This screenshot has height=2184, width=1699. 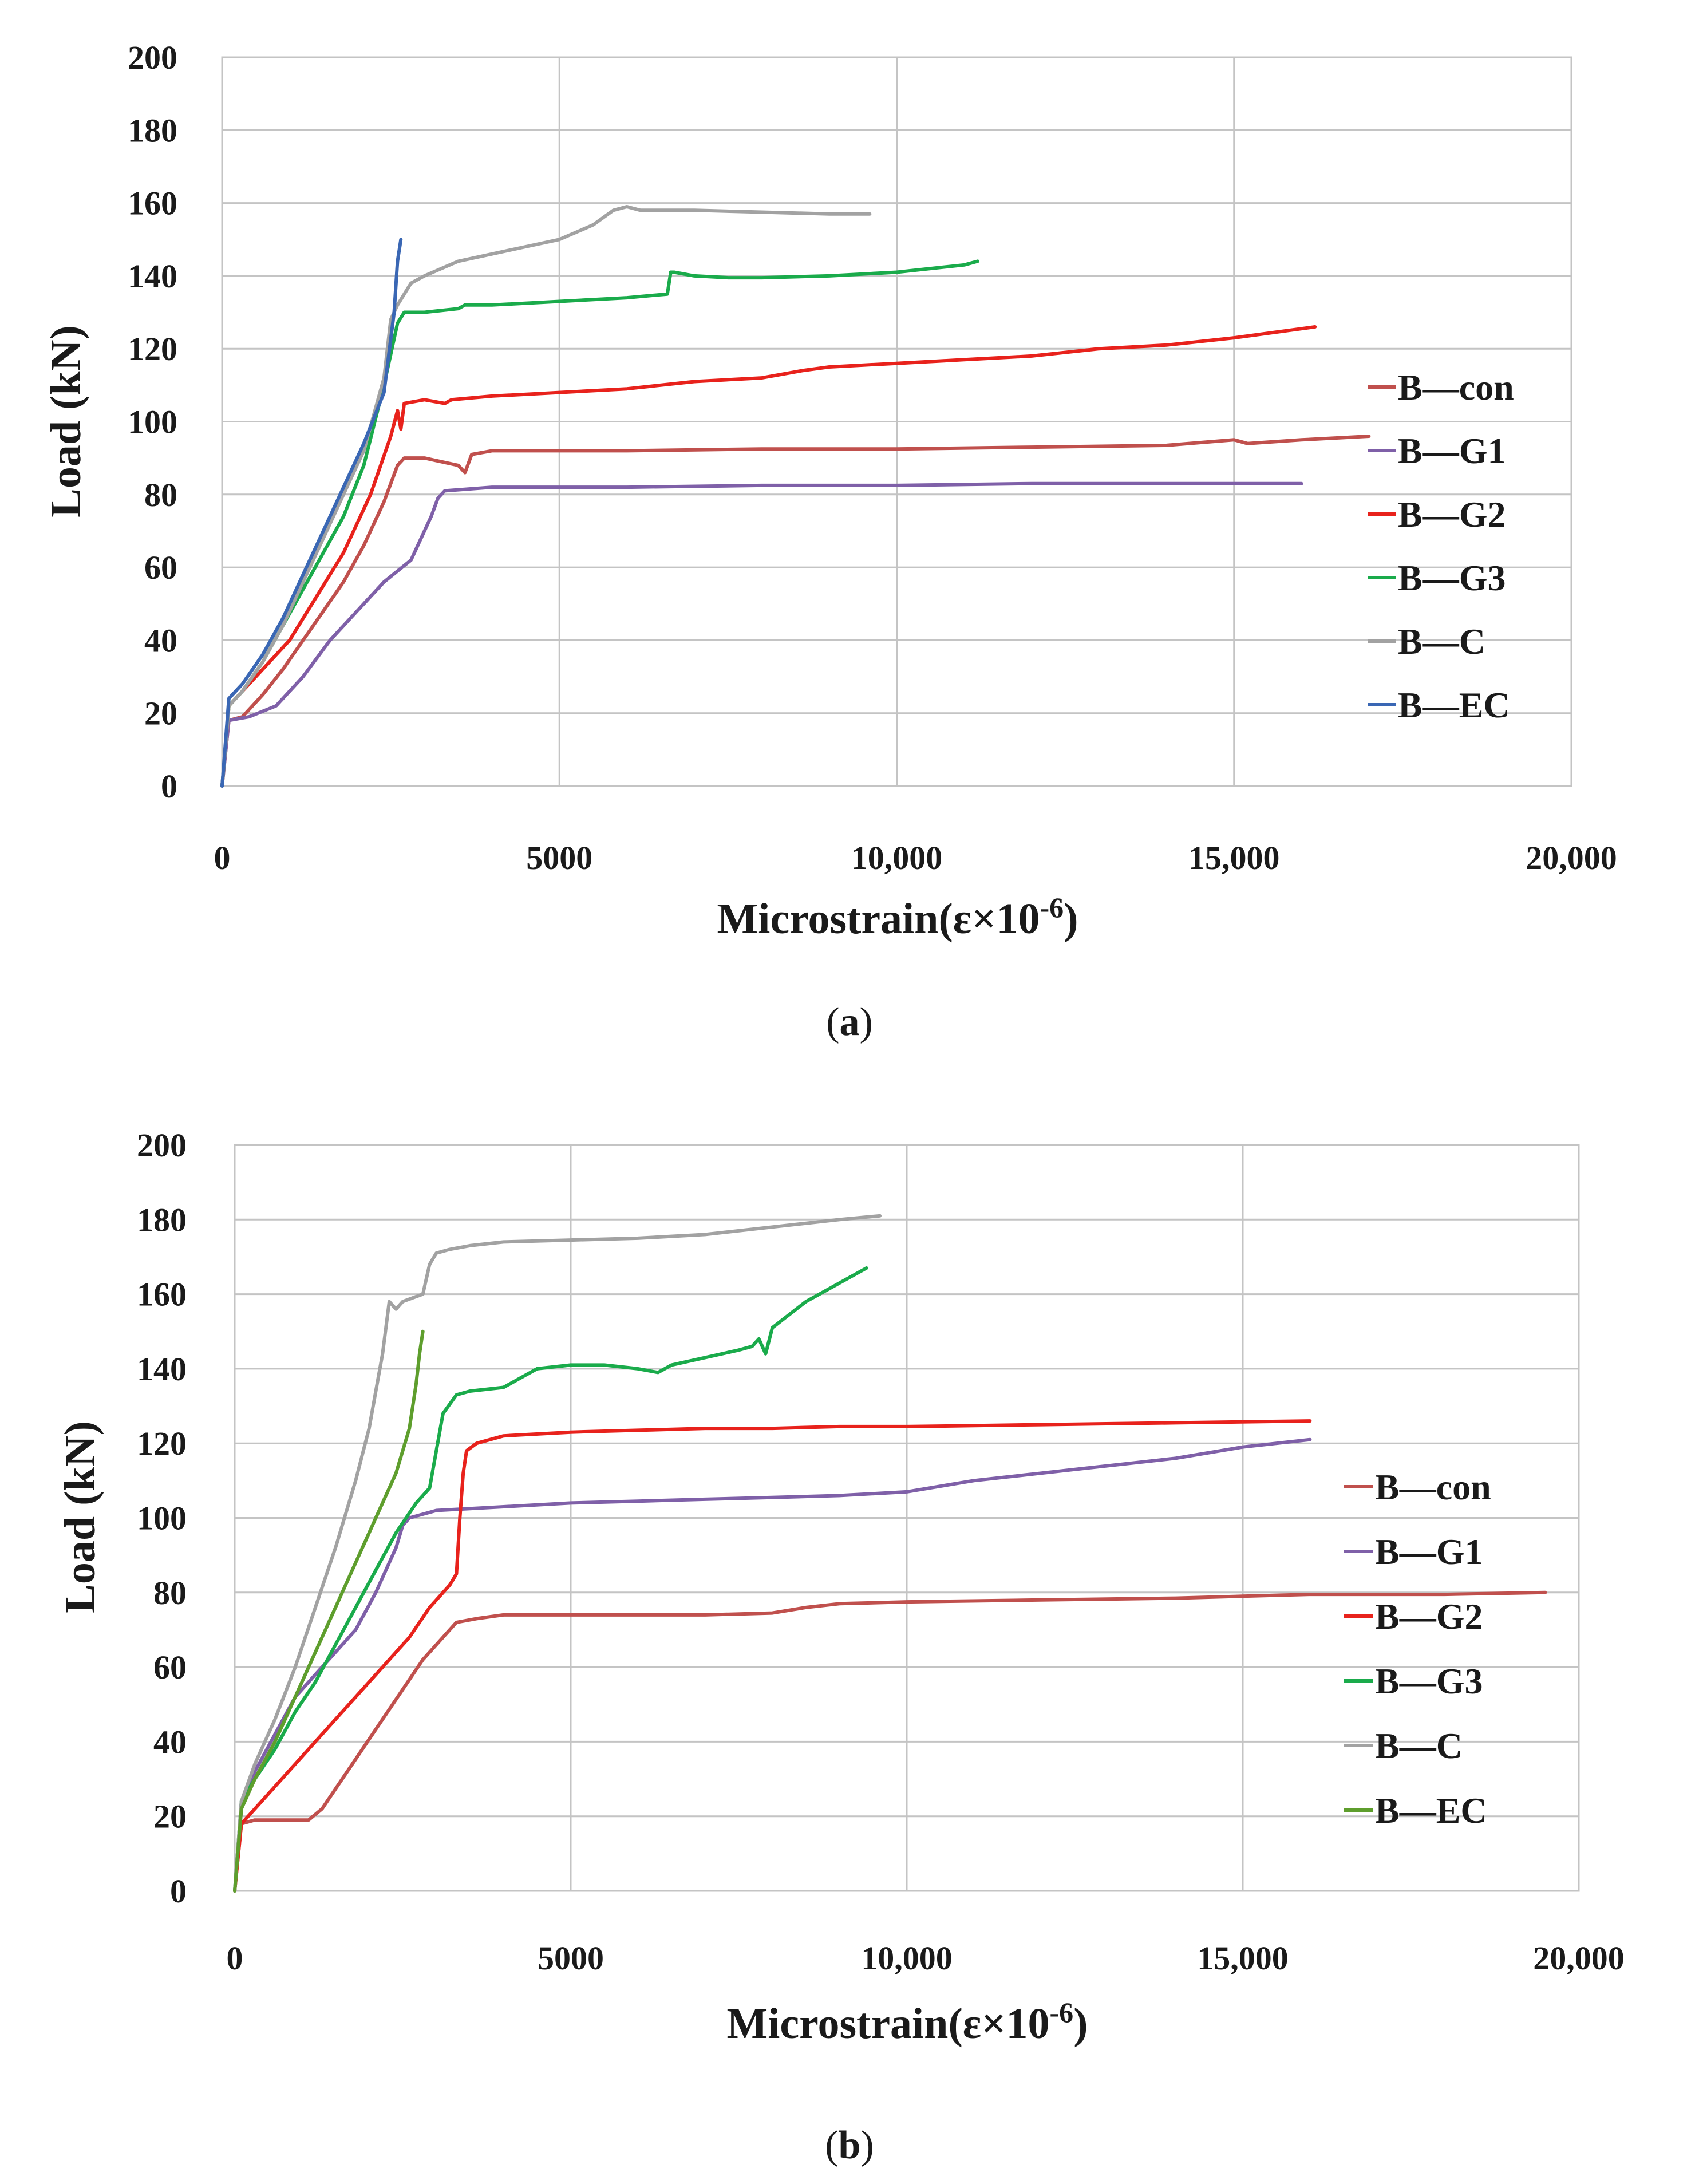 I want to click on x-tick-label-a: 0, so click(x=222, y=857).